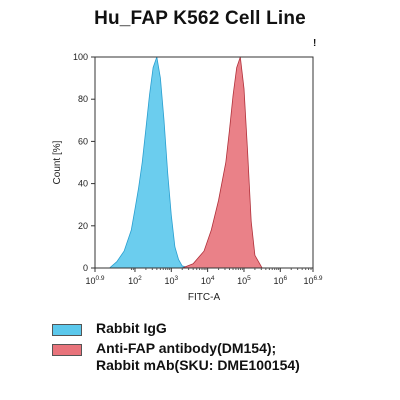 This screenshot has width=400, height=400. I want to click on x-tick-label-3: 10⁴, so click(208, 280).